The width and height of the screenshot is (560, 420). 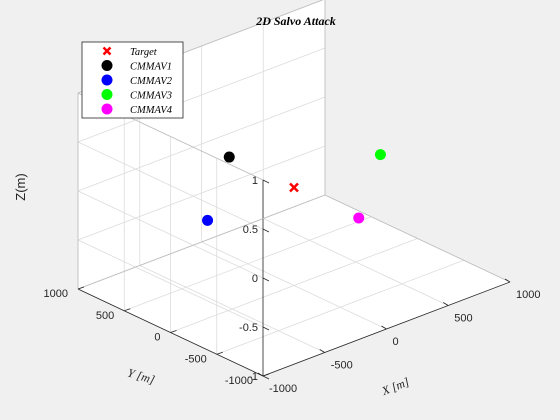 What do you see at coordinates (463, 319) in the screenshot?
I see `x-tick-label: 500` at bounding box center [463, 319].